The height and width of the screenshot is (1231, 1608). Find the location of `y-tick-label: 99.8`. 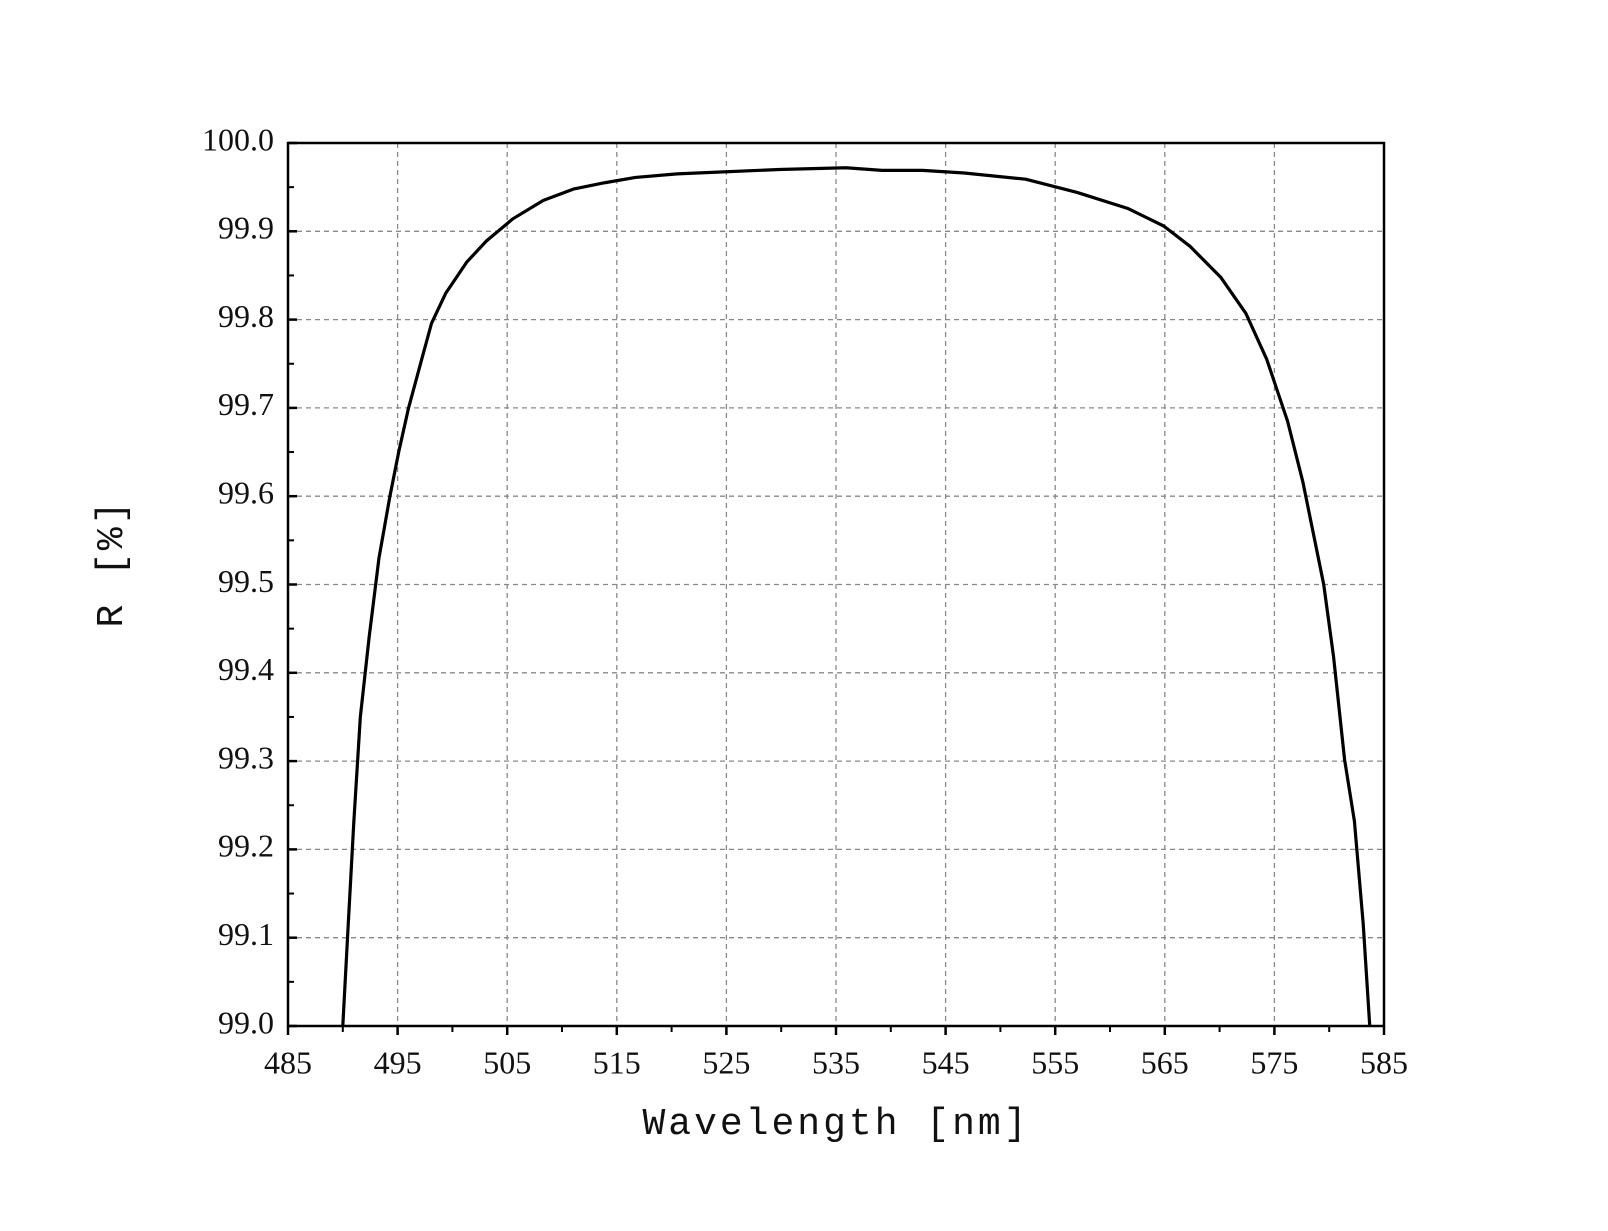

y-tick-label: 99.8 is located at coordinates (246, 316).